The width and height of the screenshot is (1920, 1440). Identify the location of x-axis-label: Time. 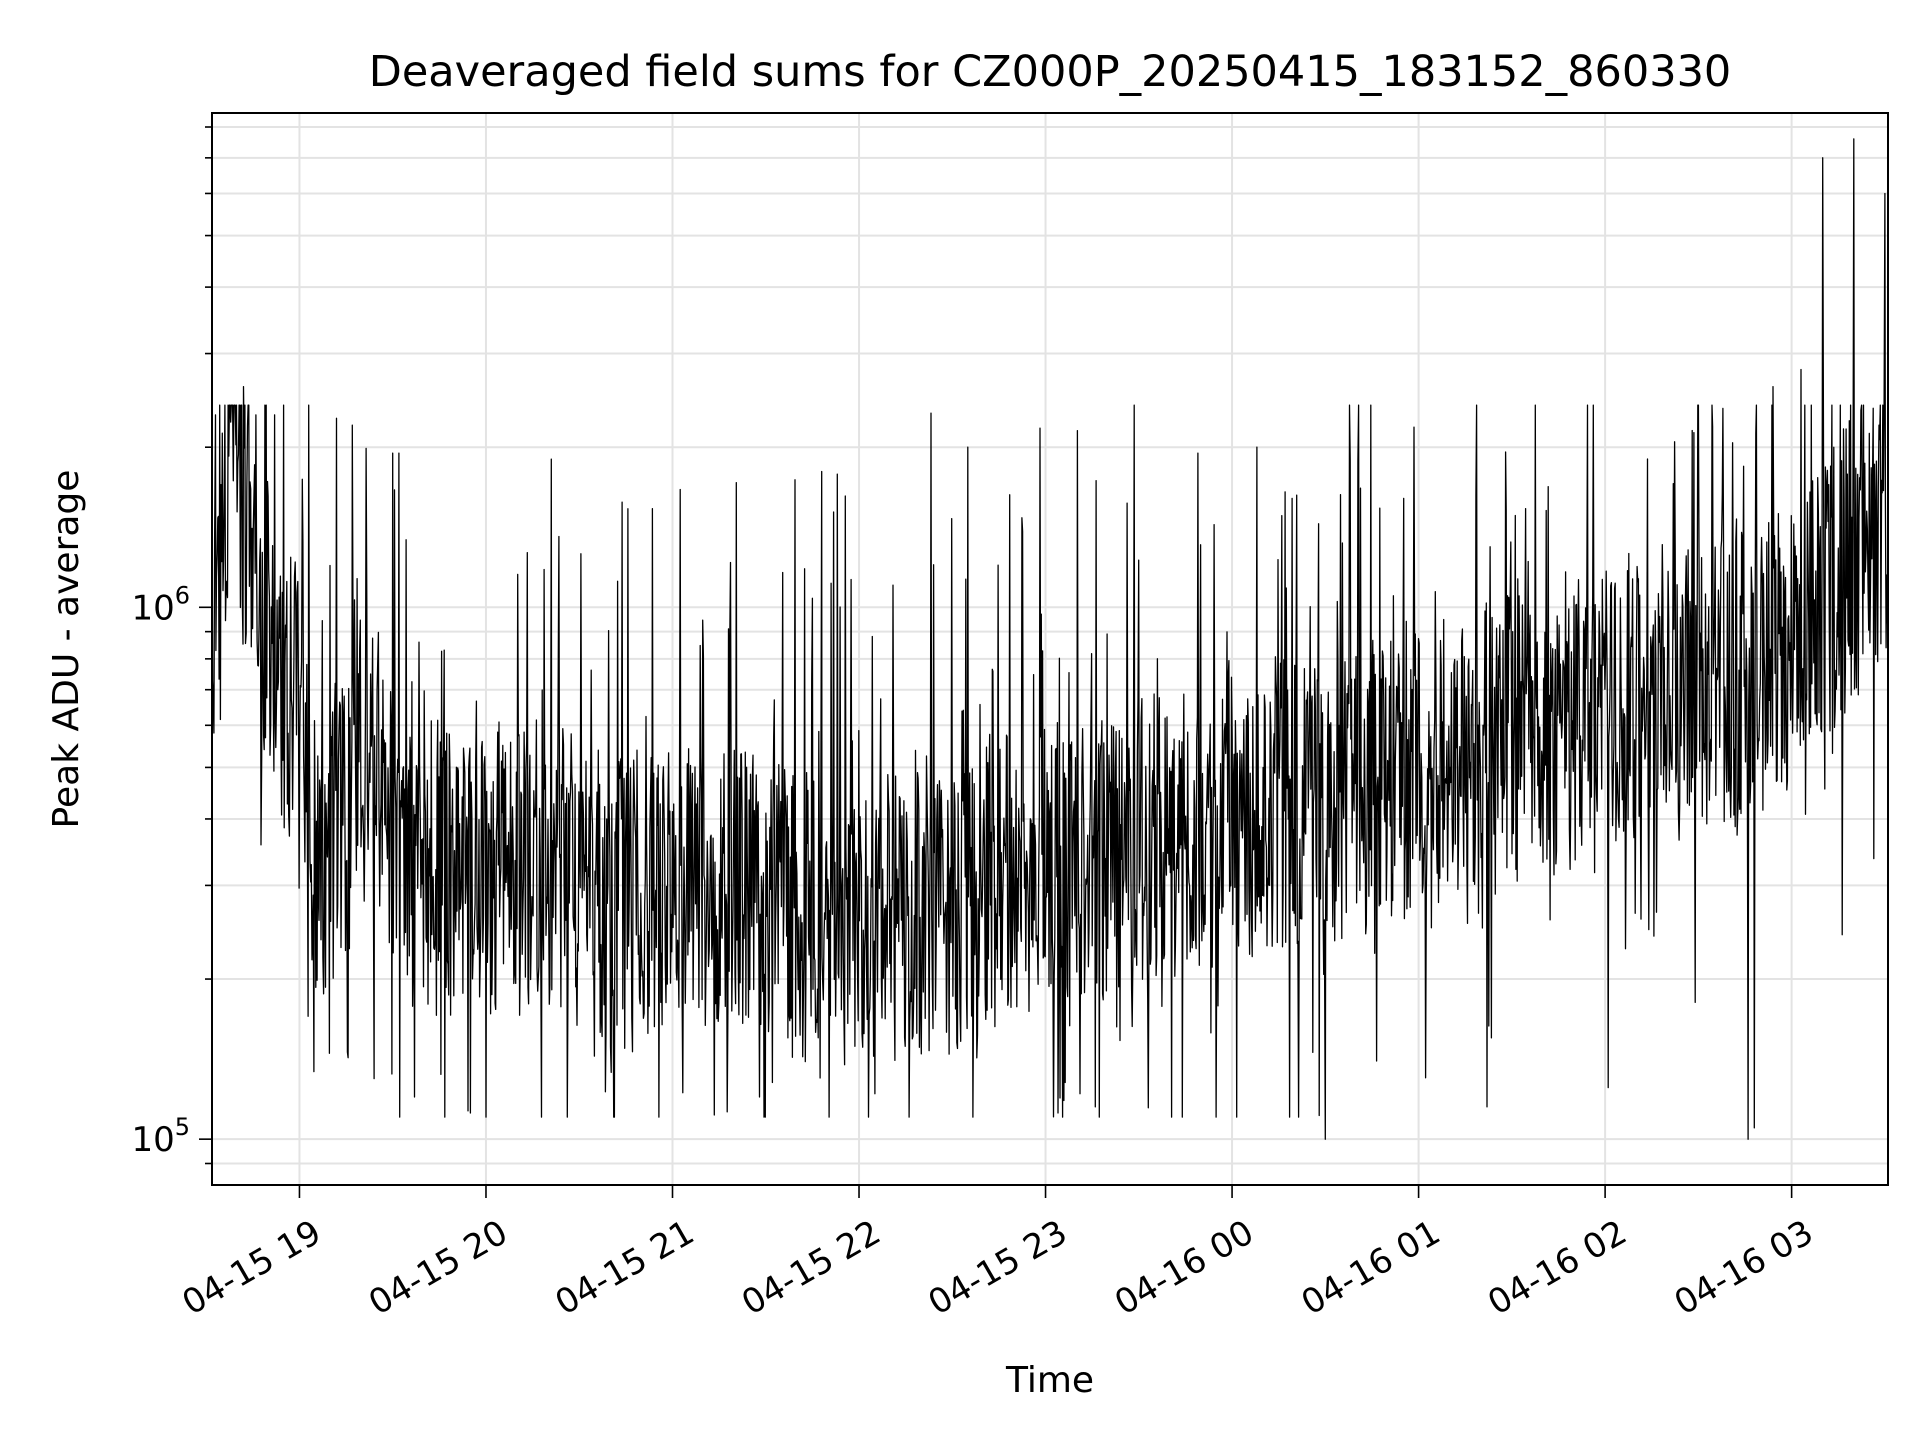
(1049, 1380).